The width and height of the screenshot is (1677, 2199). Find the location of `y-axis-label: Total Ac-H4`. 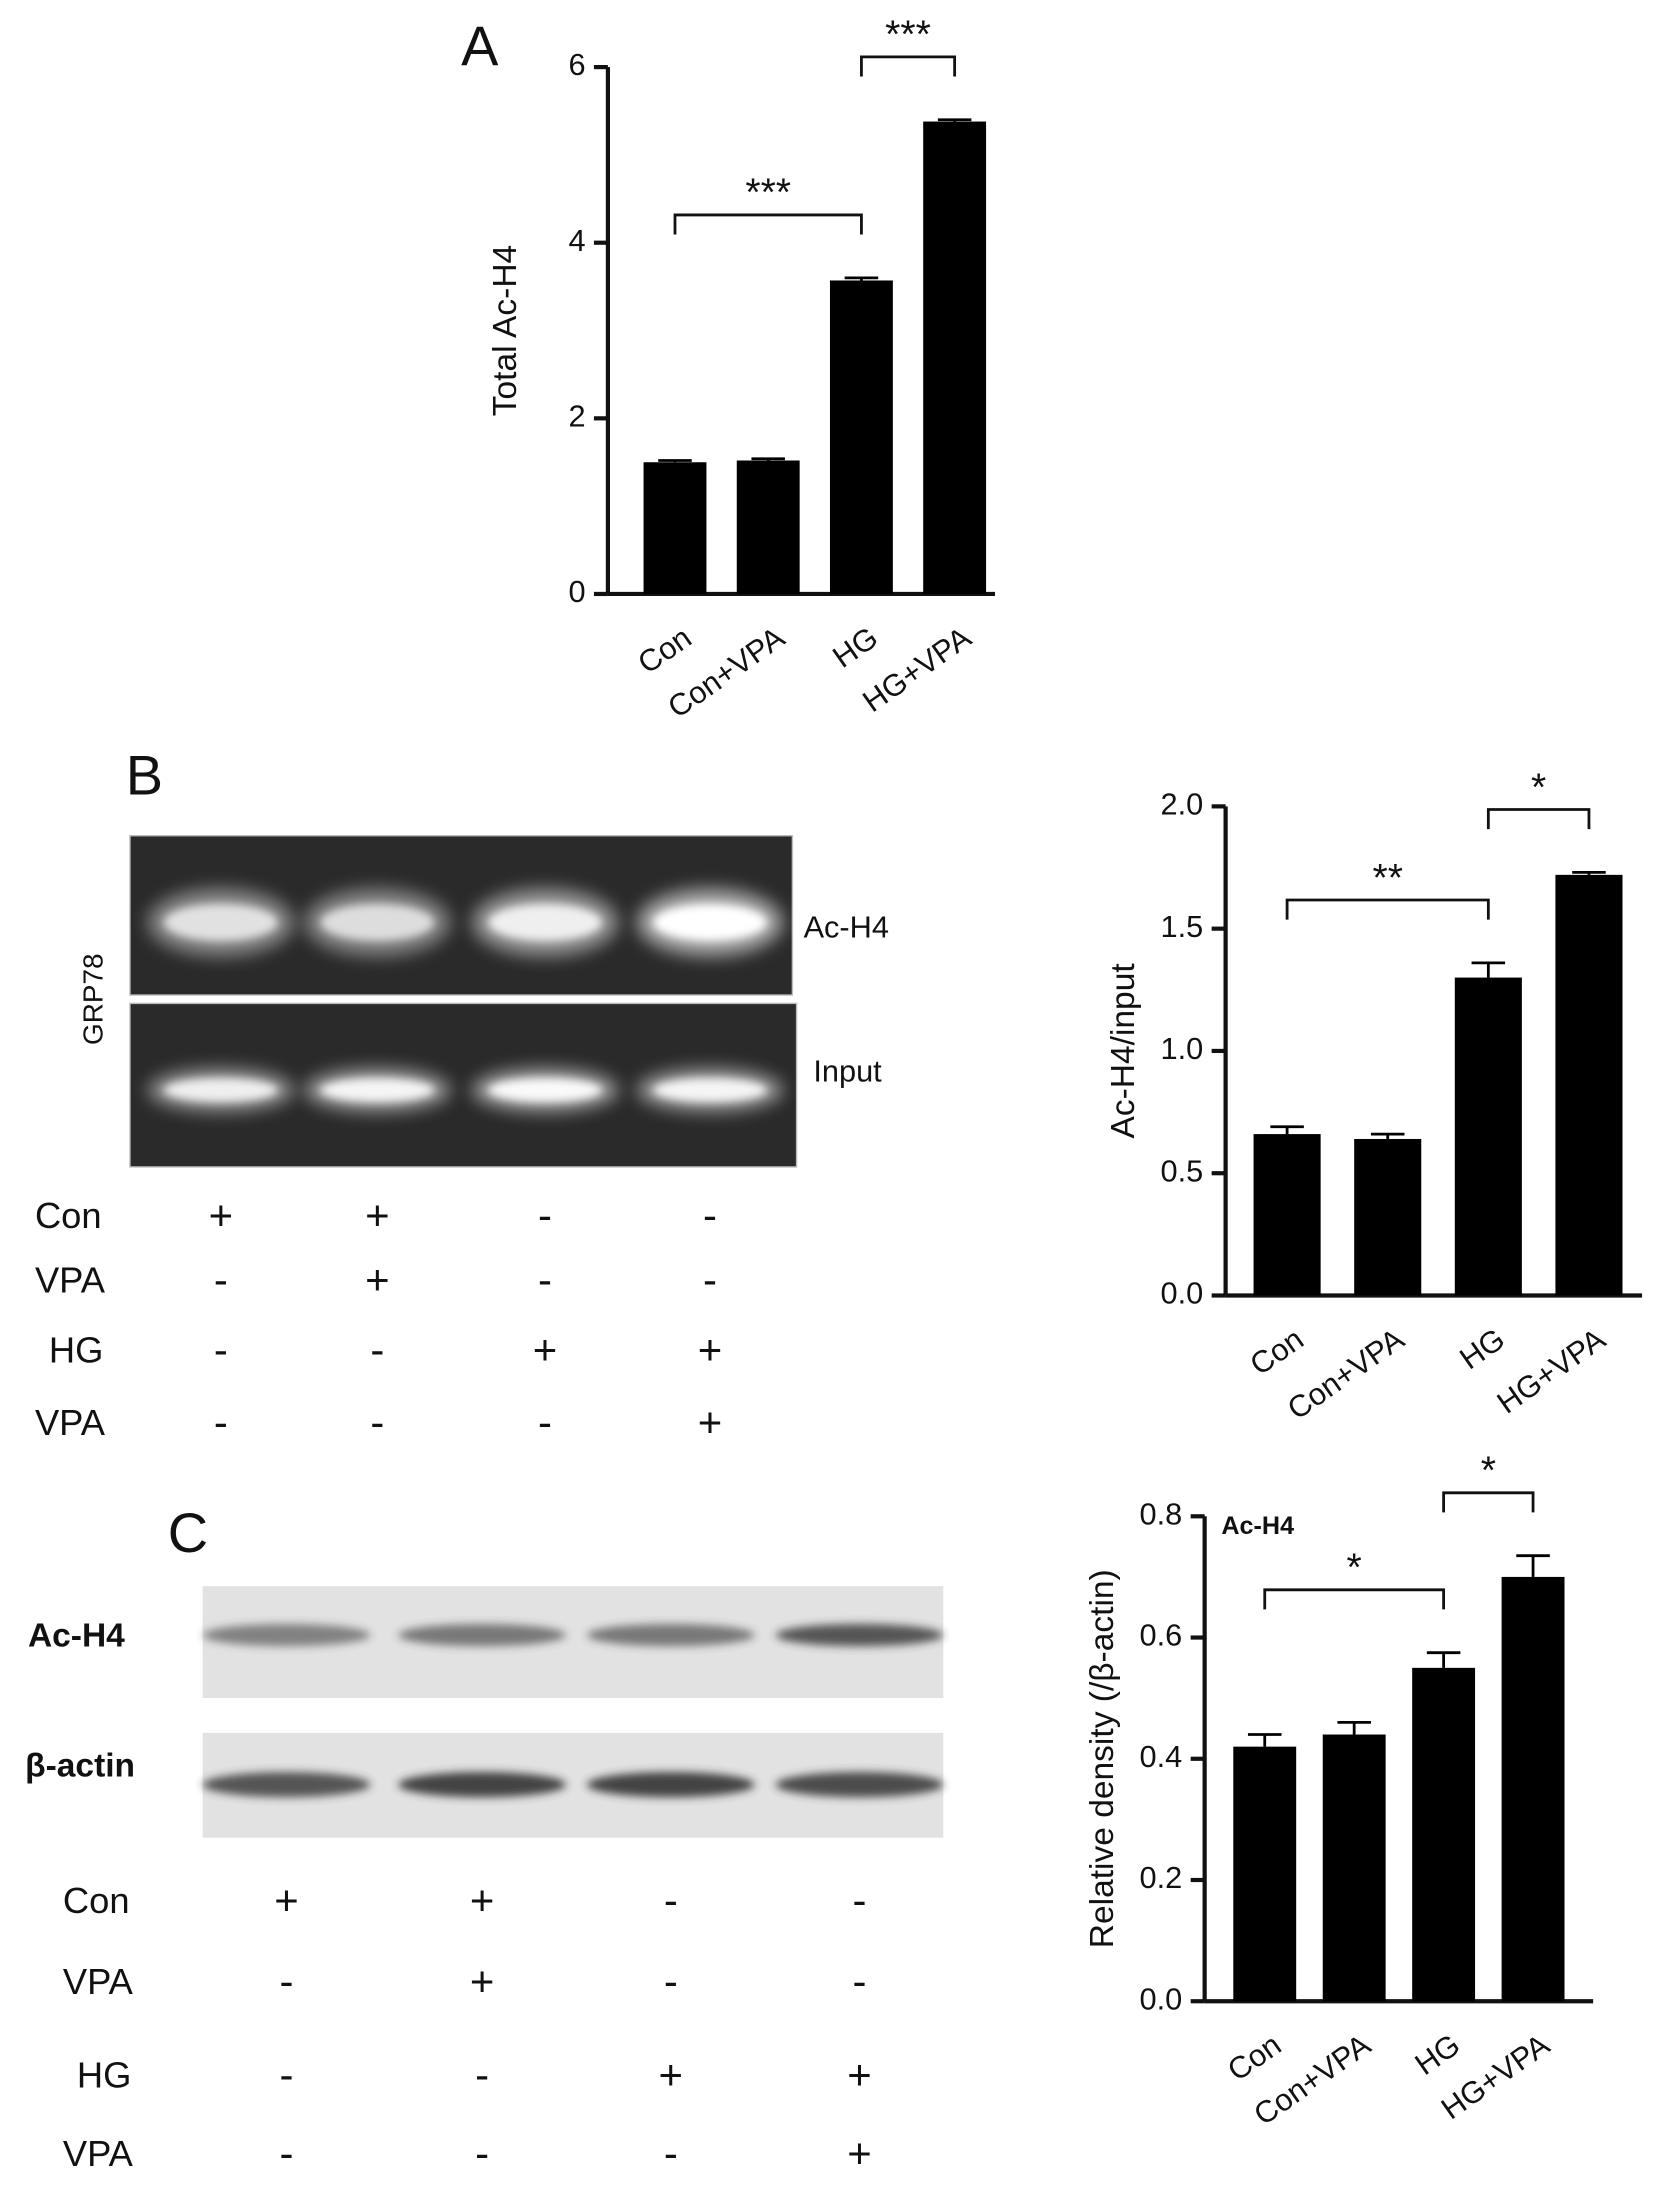

y-axis-label: Total Ac-H4 is located at coordinates (505, 330).